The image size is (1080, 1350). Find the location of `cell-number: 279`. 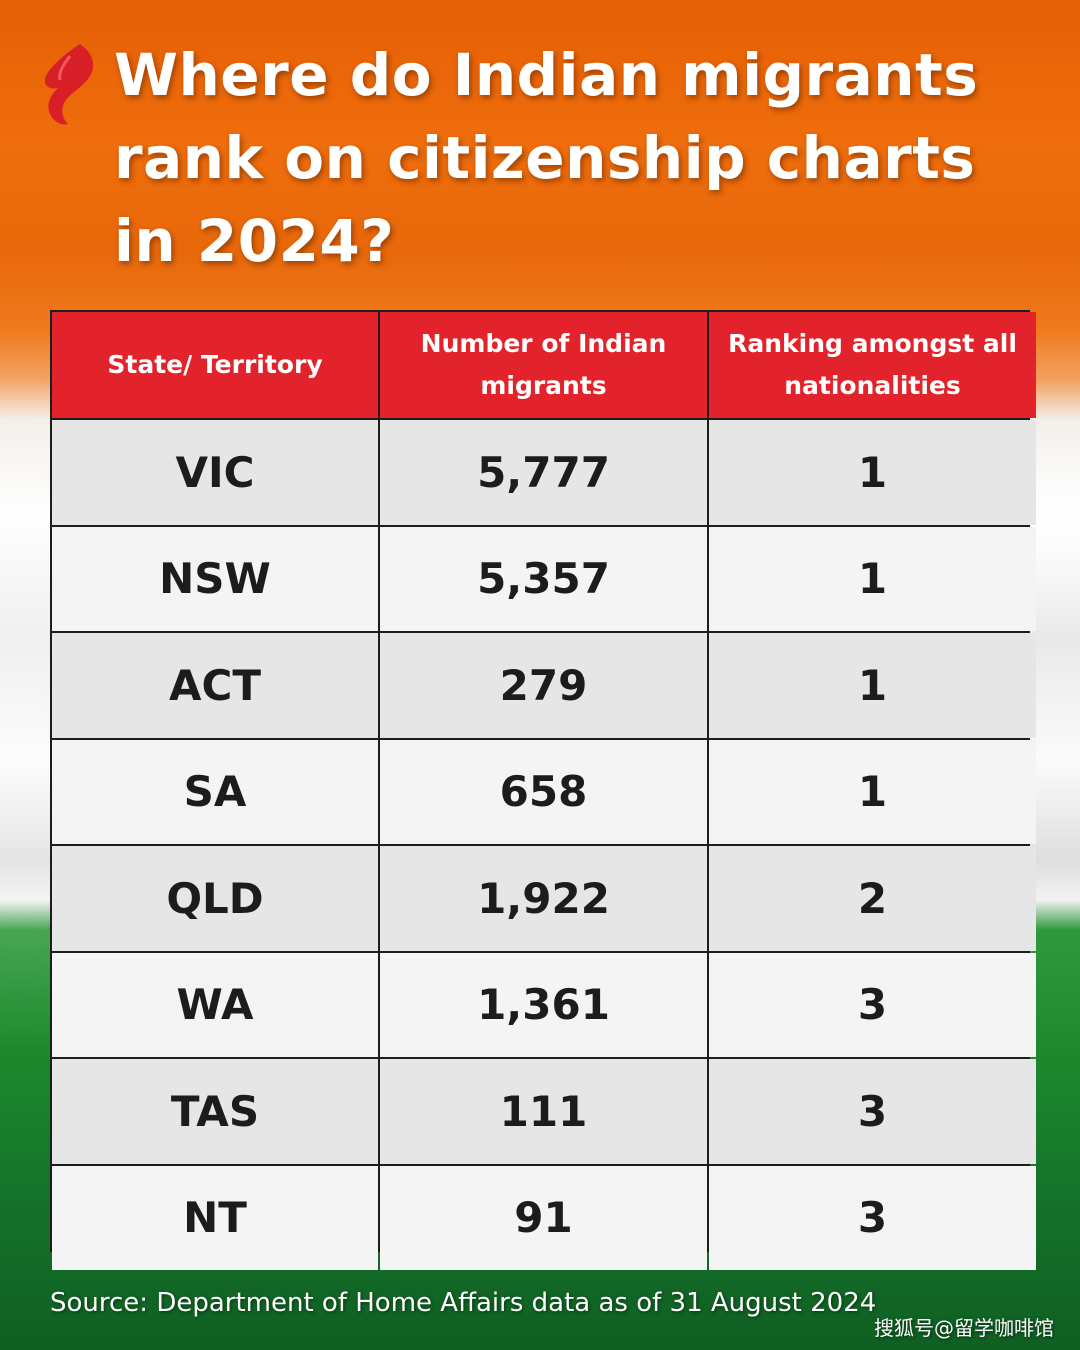

cell-number: 279 is located at coordinates (543, 685).